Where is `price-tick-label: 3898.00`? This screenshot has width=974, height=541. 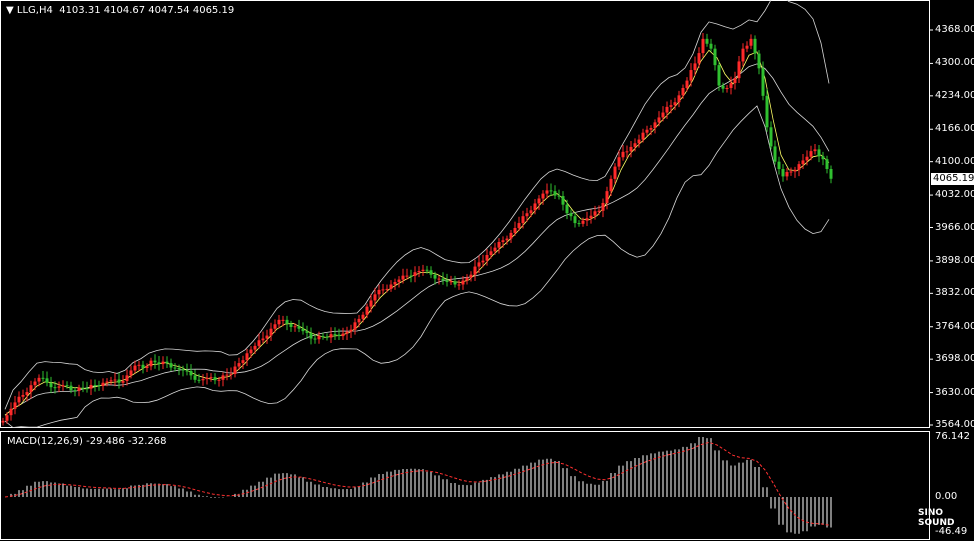
price-tick-label: 3898.00 is located at coordinates (954, 260).